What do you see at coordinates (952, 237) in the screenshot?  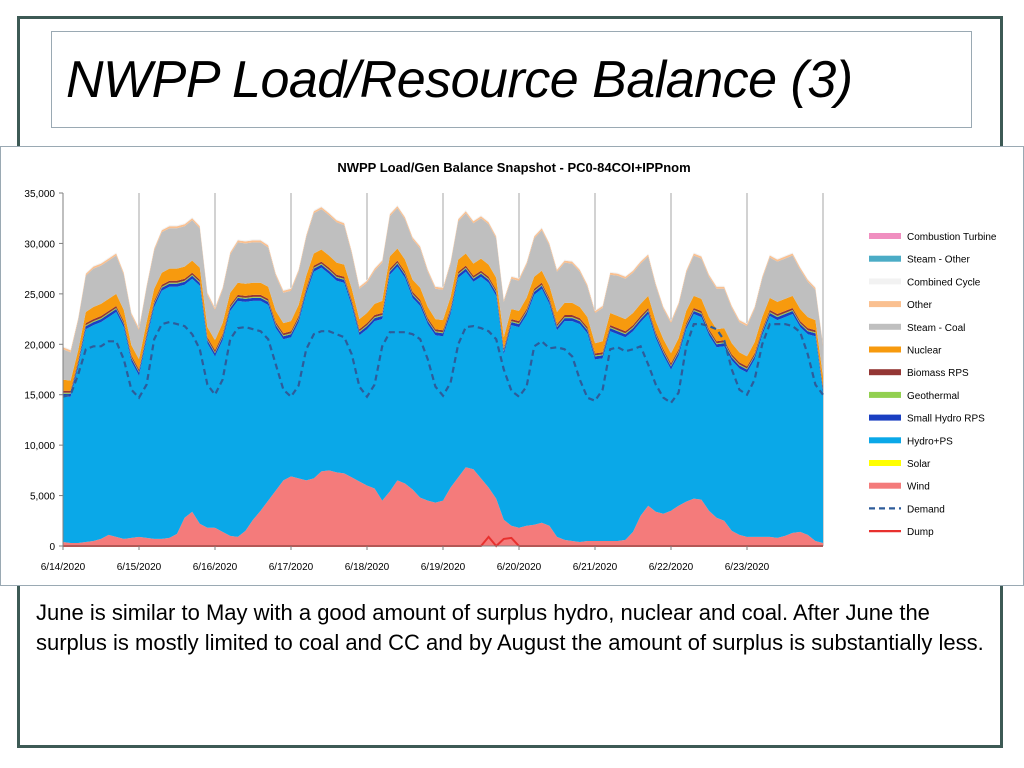 I see `legend-label-combustion-turbine: Combustion Turbine` at bounding box center [952, 237].